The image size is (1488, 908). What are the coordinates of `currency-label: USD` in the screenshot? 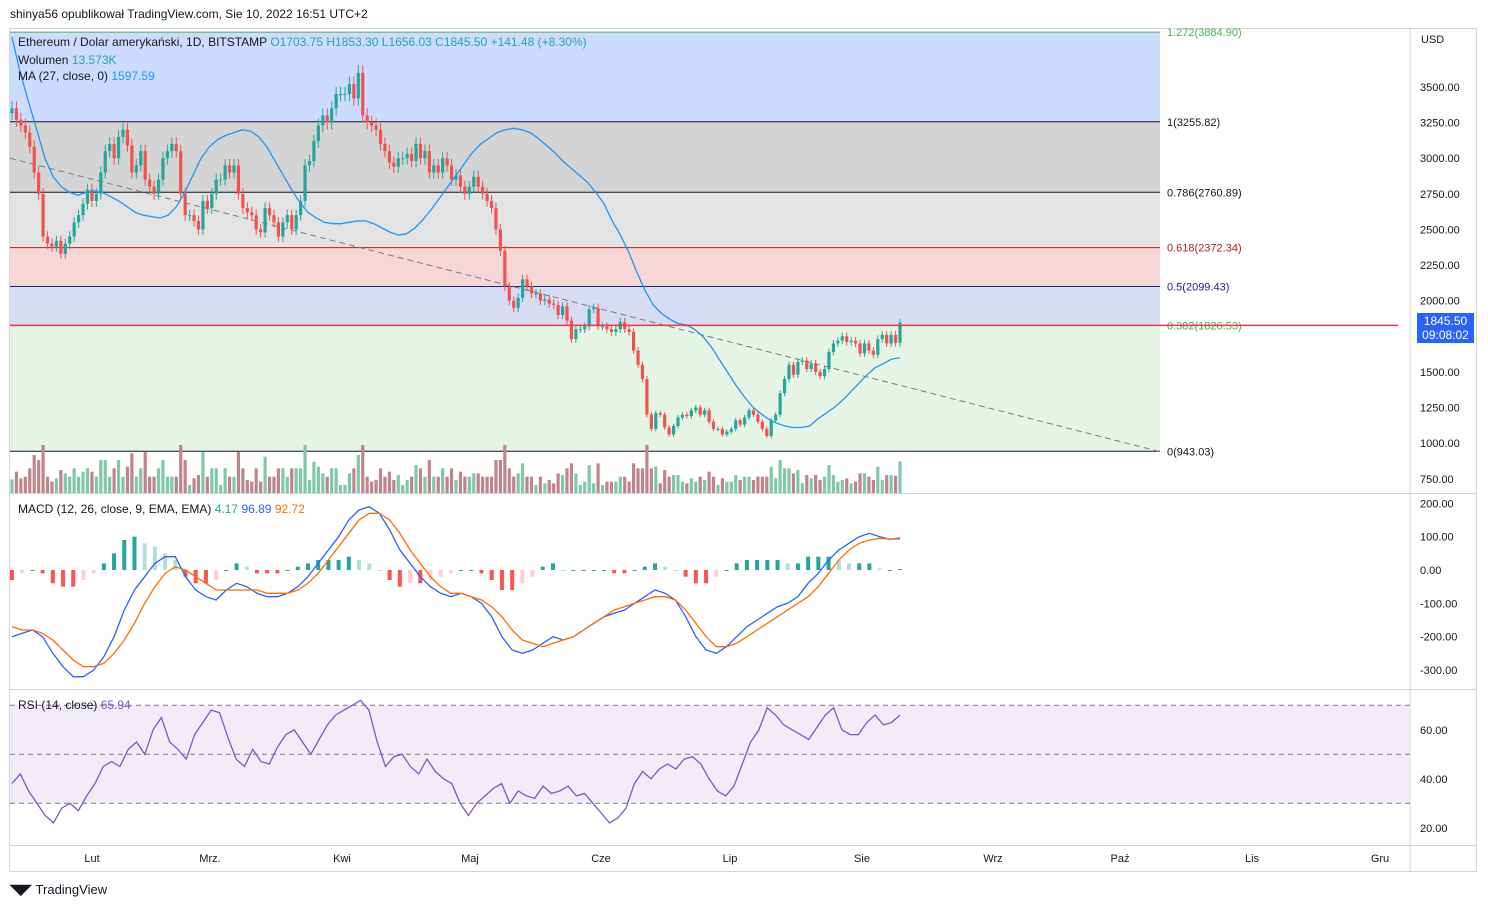 It's located at (1433, 40).